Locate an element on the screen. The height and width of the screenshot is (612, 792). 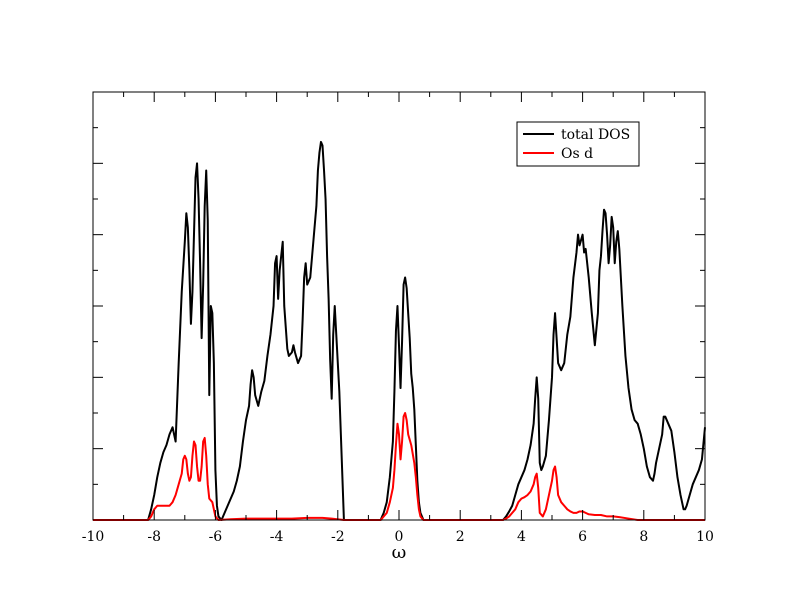
legend-label-os-d: Os d is located at coordinates (577, 154).